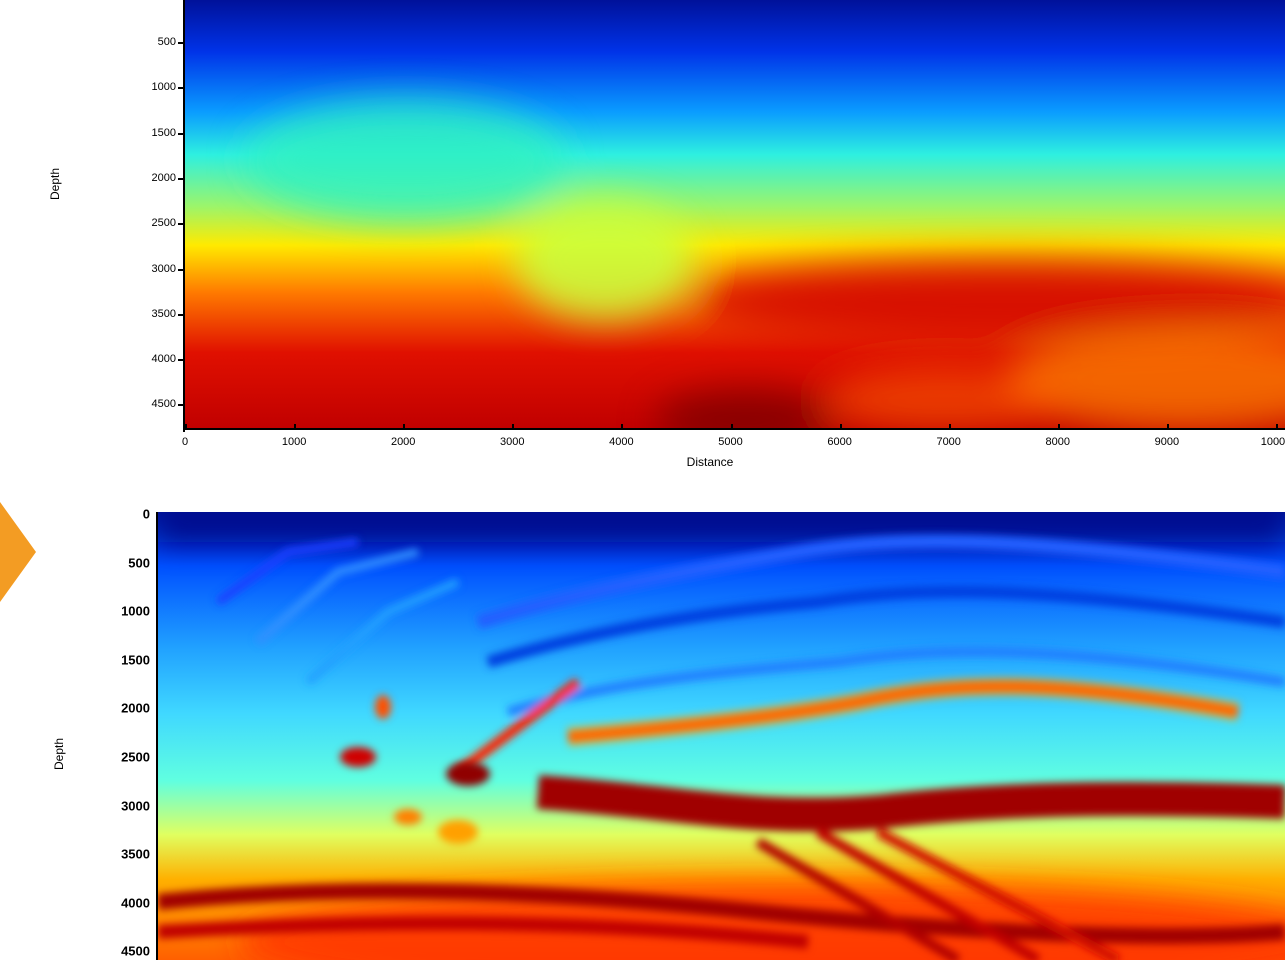 Image resolution: width=1285 pixels, height=960 pixels. I want to click on bottom-top-water, so click(721, 527).